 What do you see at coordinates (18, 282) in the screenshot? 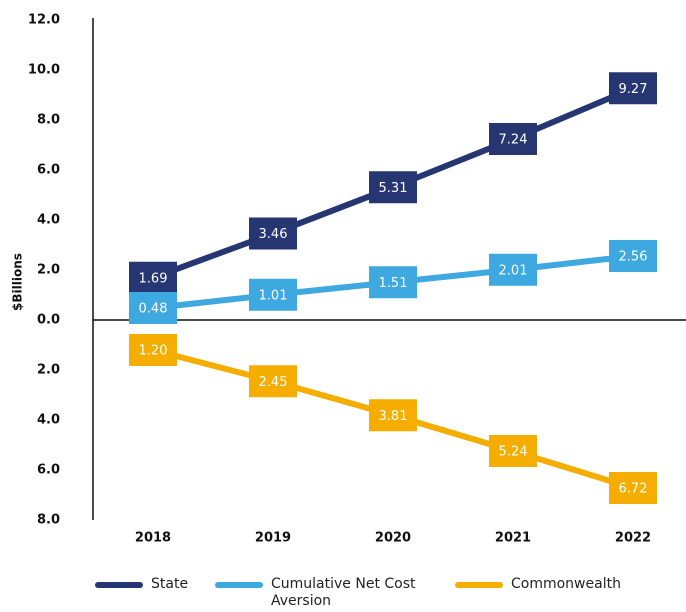
I see `y-axis-label: $Billions` at bounding box center [18, 282].